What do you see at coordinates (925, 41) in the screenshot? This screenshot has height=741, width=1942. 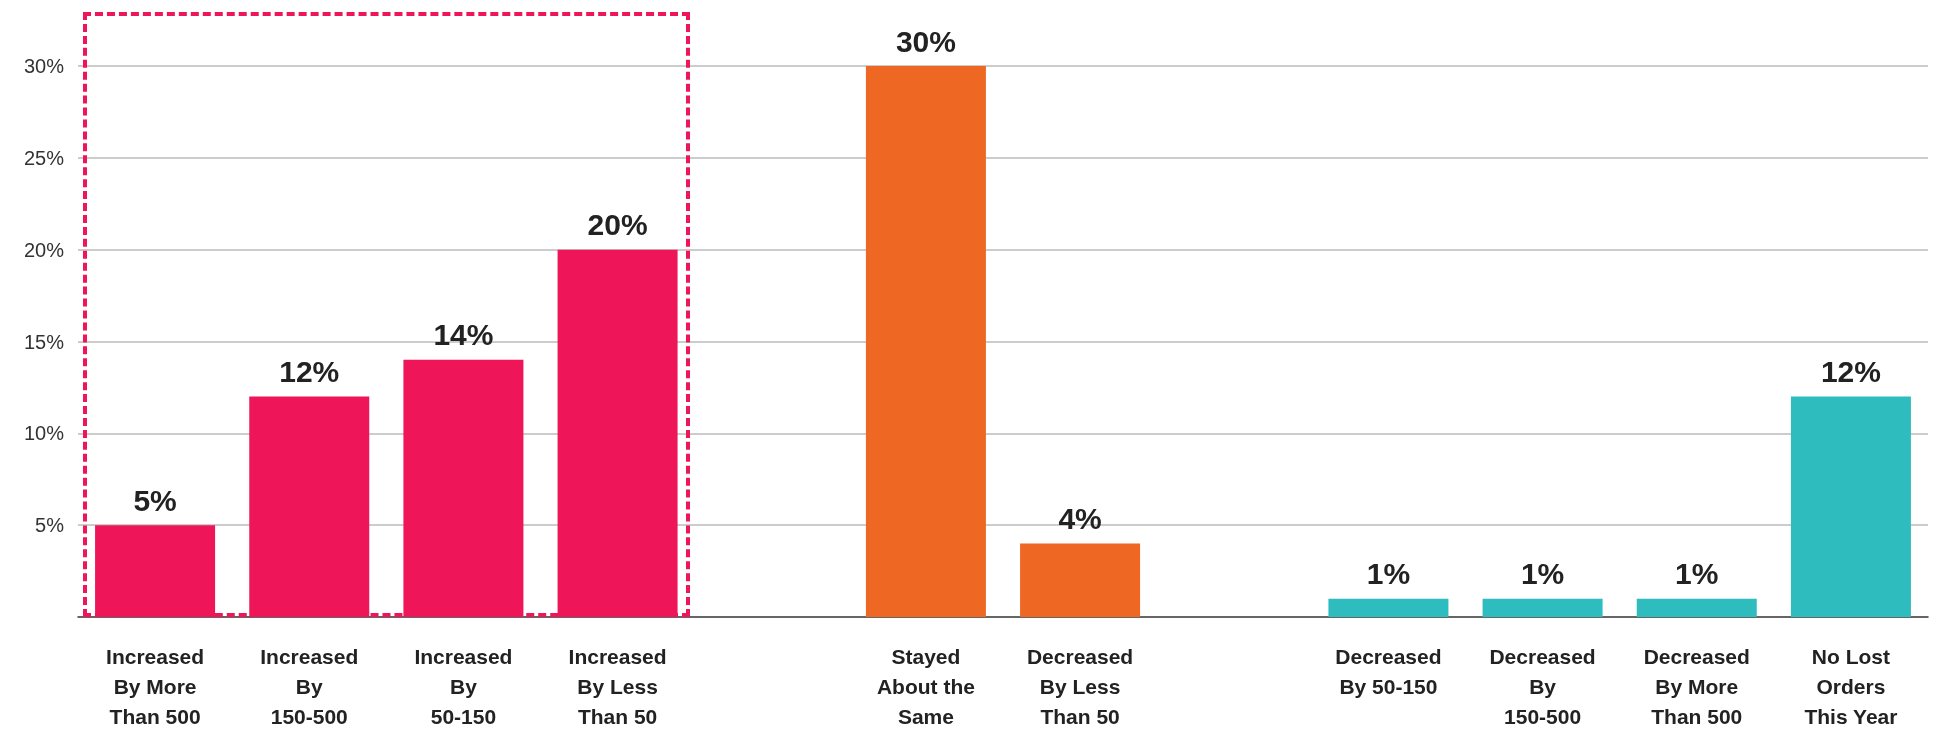 I see `data-label: 30%` at bounding box center [925, 41].